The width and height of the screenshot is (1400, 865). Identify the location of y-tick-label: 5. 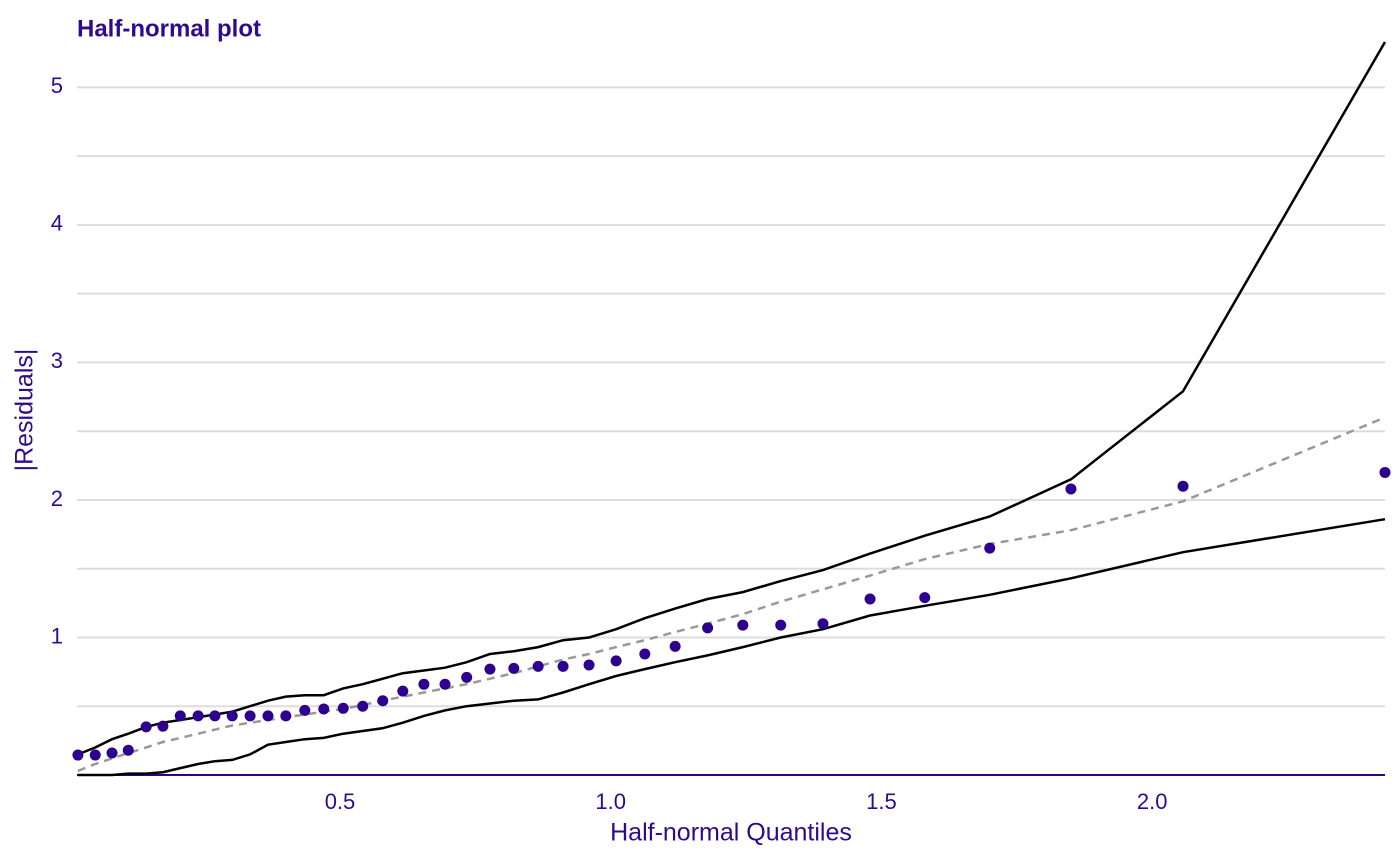
(57, 85).